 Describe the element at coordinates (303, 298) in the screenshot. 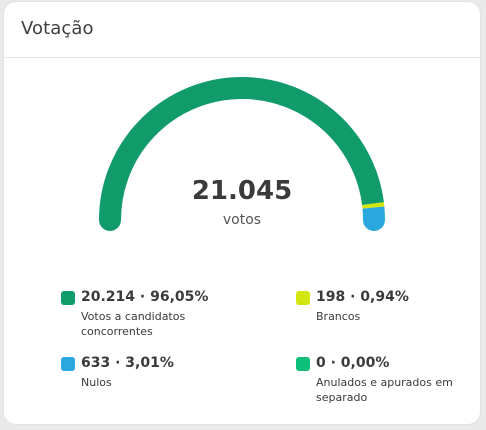

I see `legend-swatch-brancos` at that location.